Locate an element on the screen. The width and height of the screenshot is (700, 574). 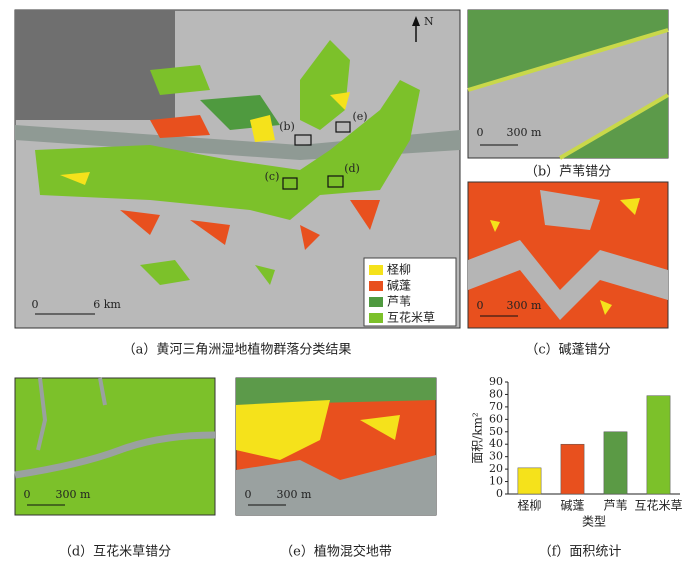
north-label: N is located at coordinates (429, 21).